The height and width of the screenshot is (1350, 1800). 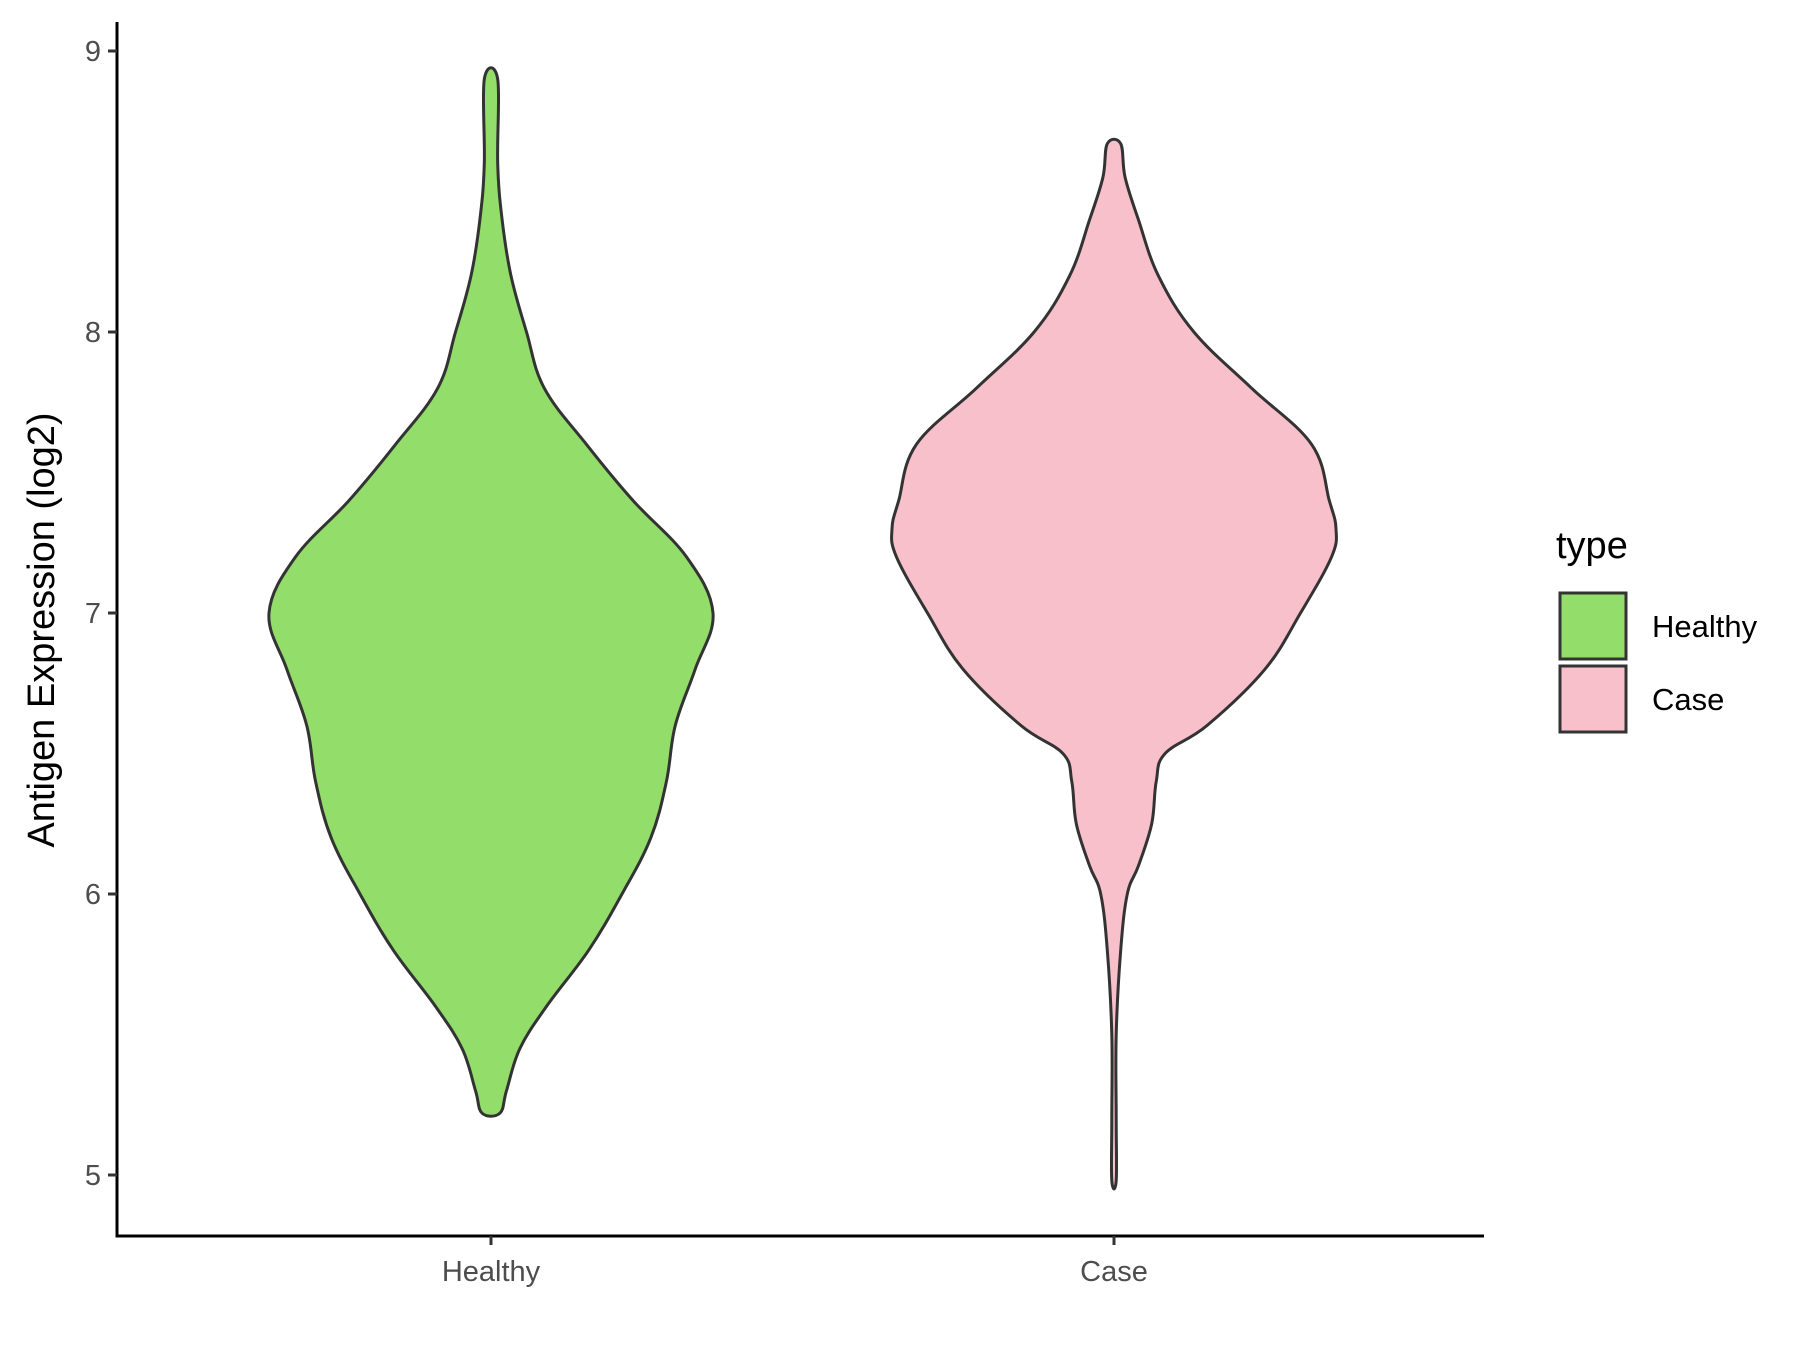 I want to click on y-axis-ticks: 5 6 7 8 9, so click(x=101, y=614).